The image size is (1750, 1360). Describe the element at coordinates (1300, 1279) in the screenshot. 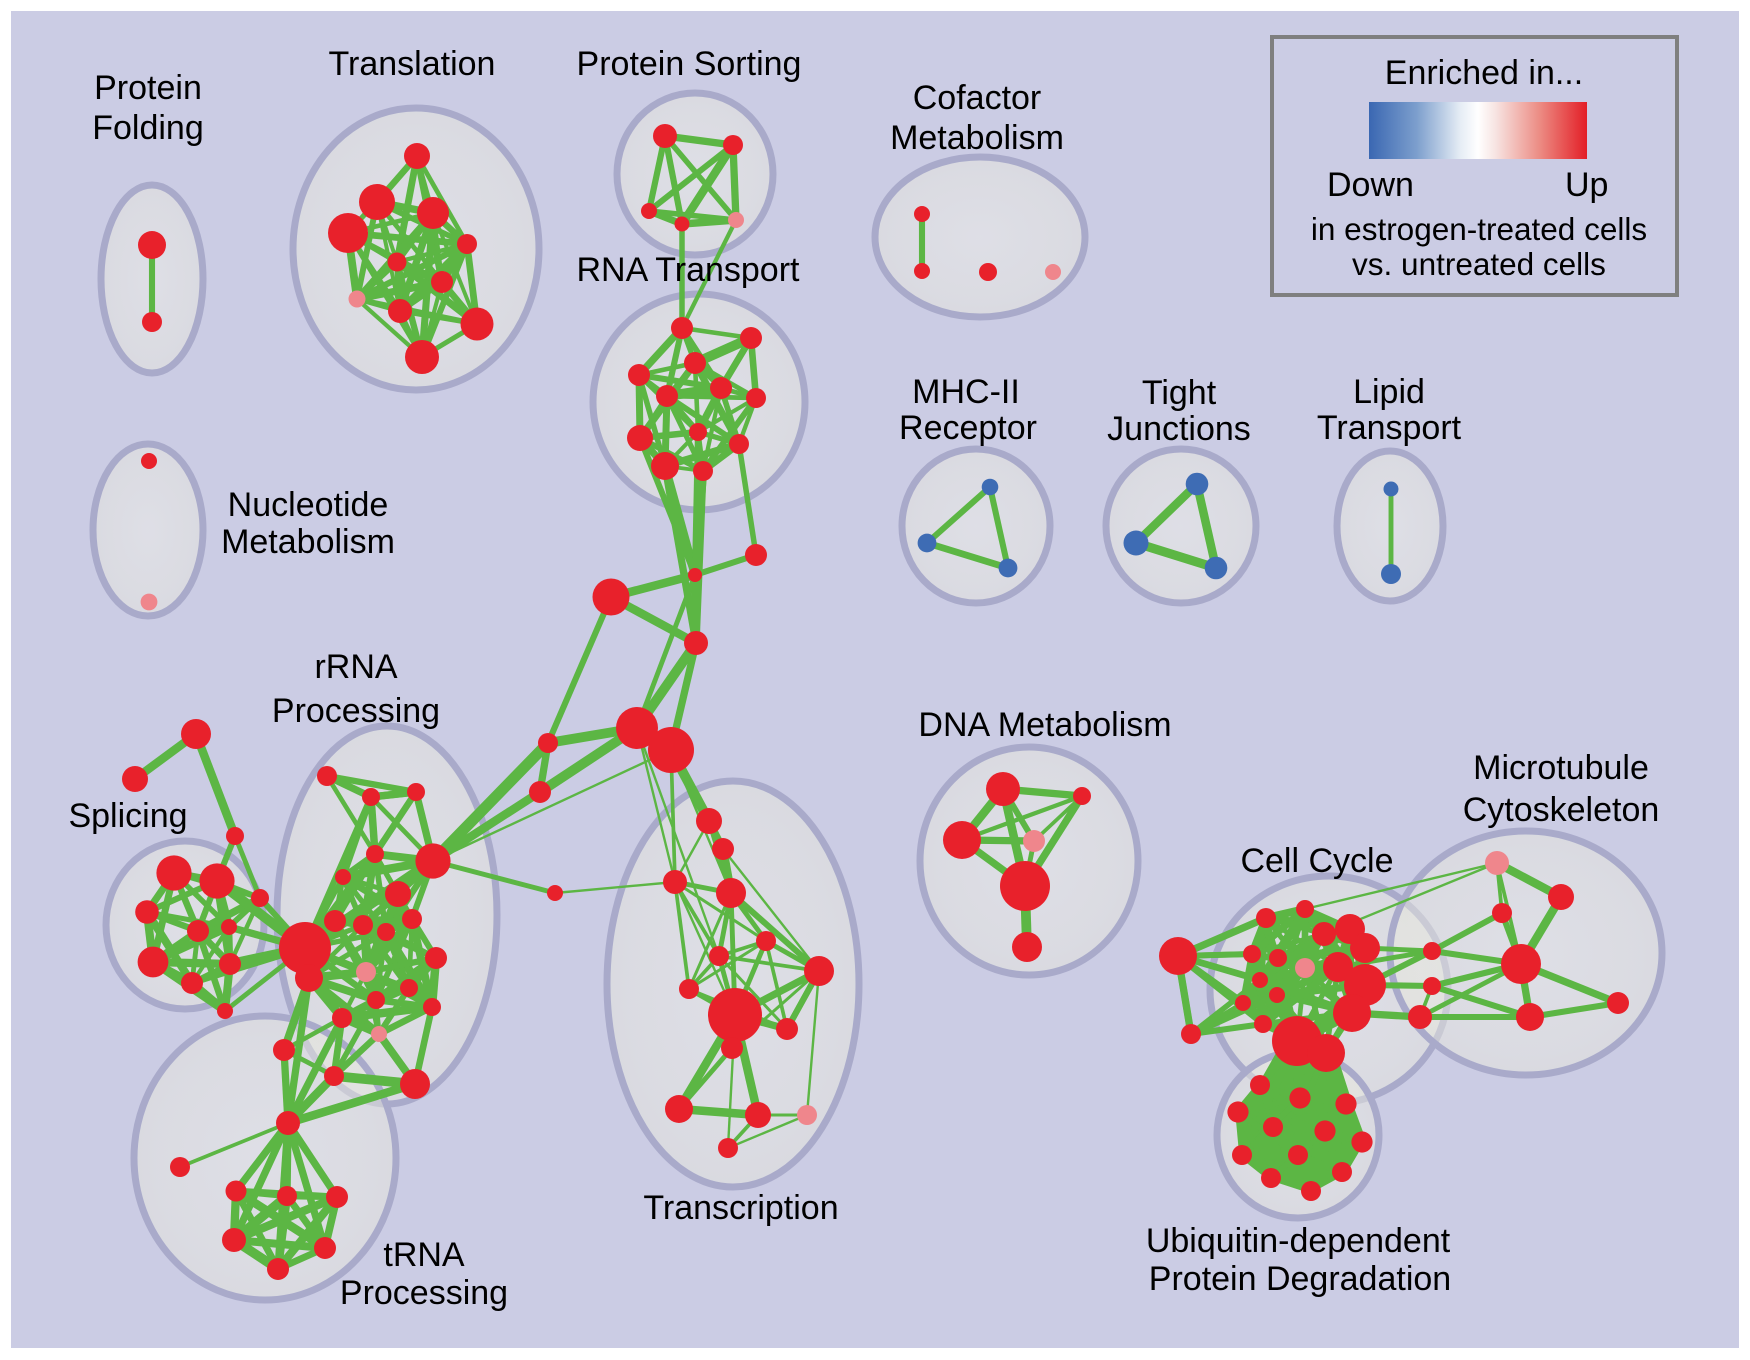

I see `svg-text: Protein Degradation` at that location.